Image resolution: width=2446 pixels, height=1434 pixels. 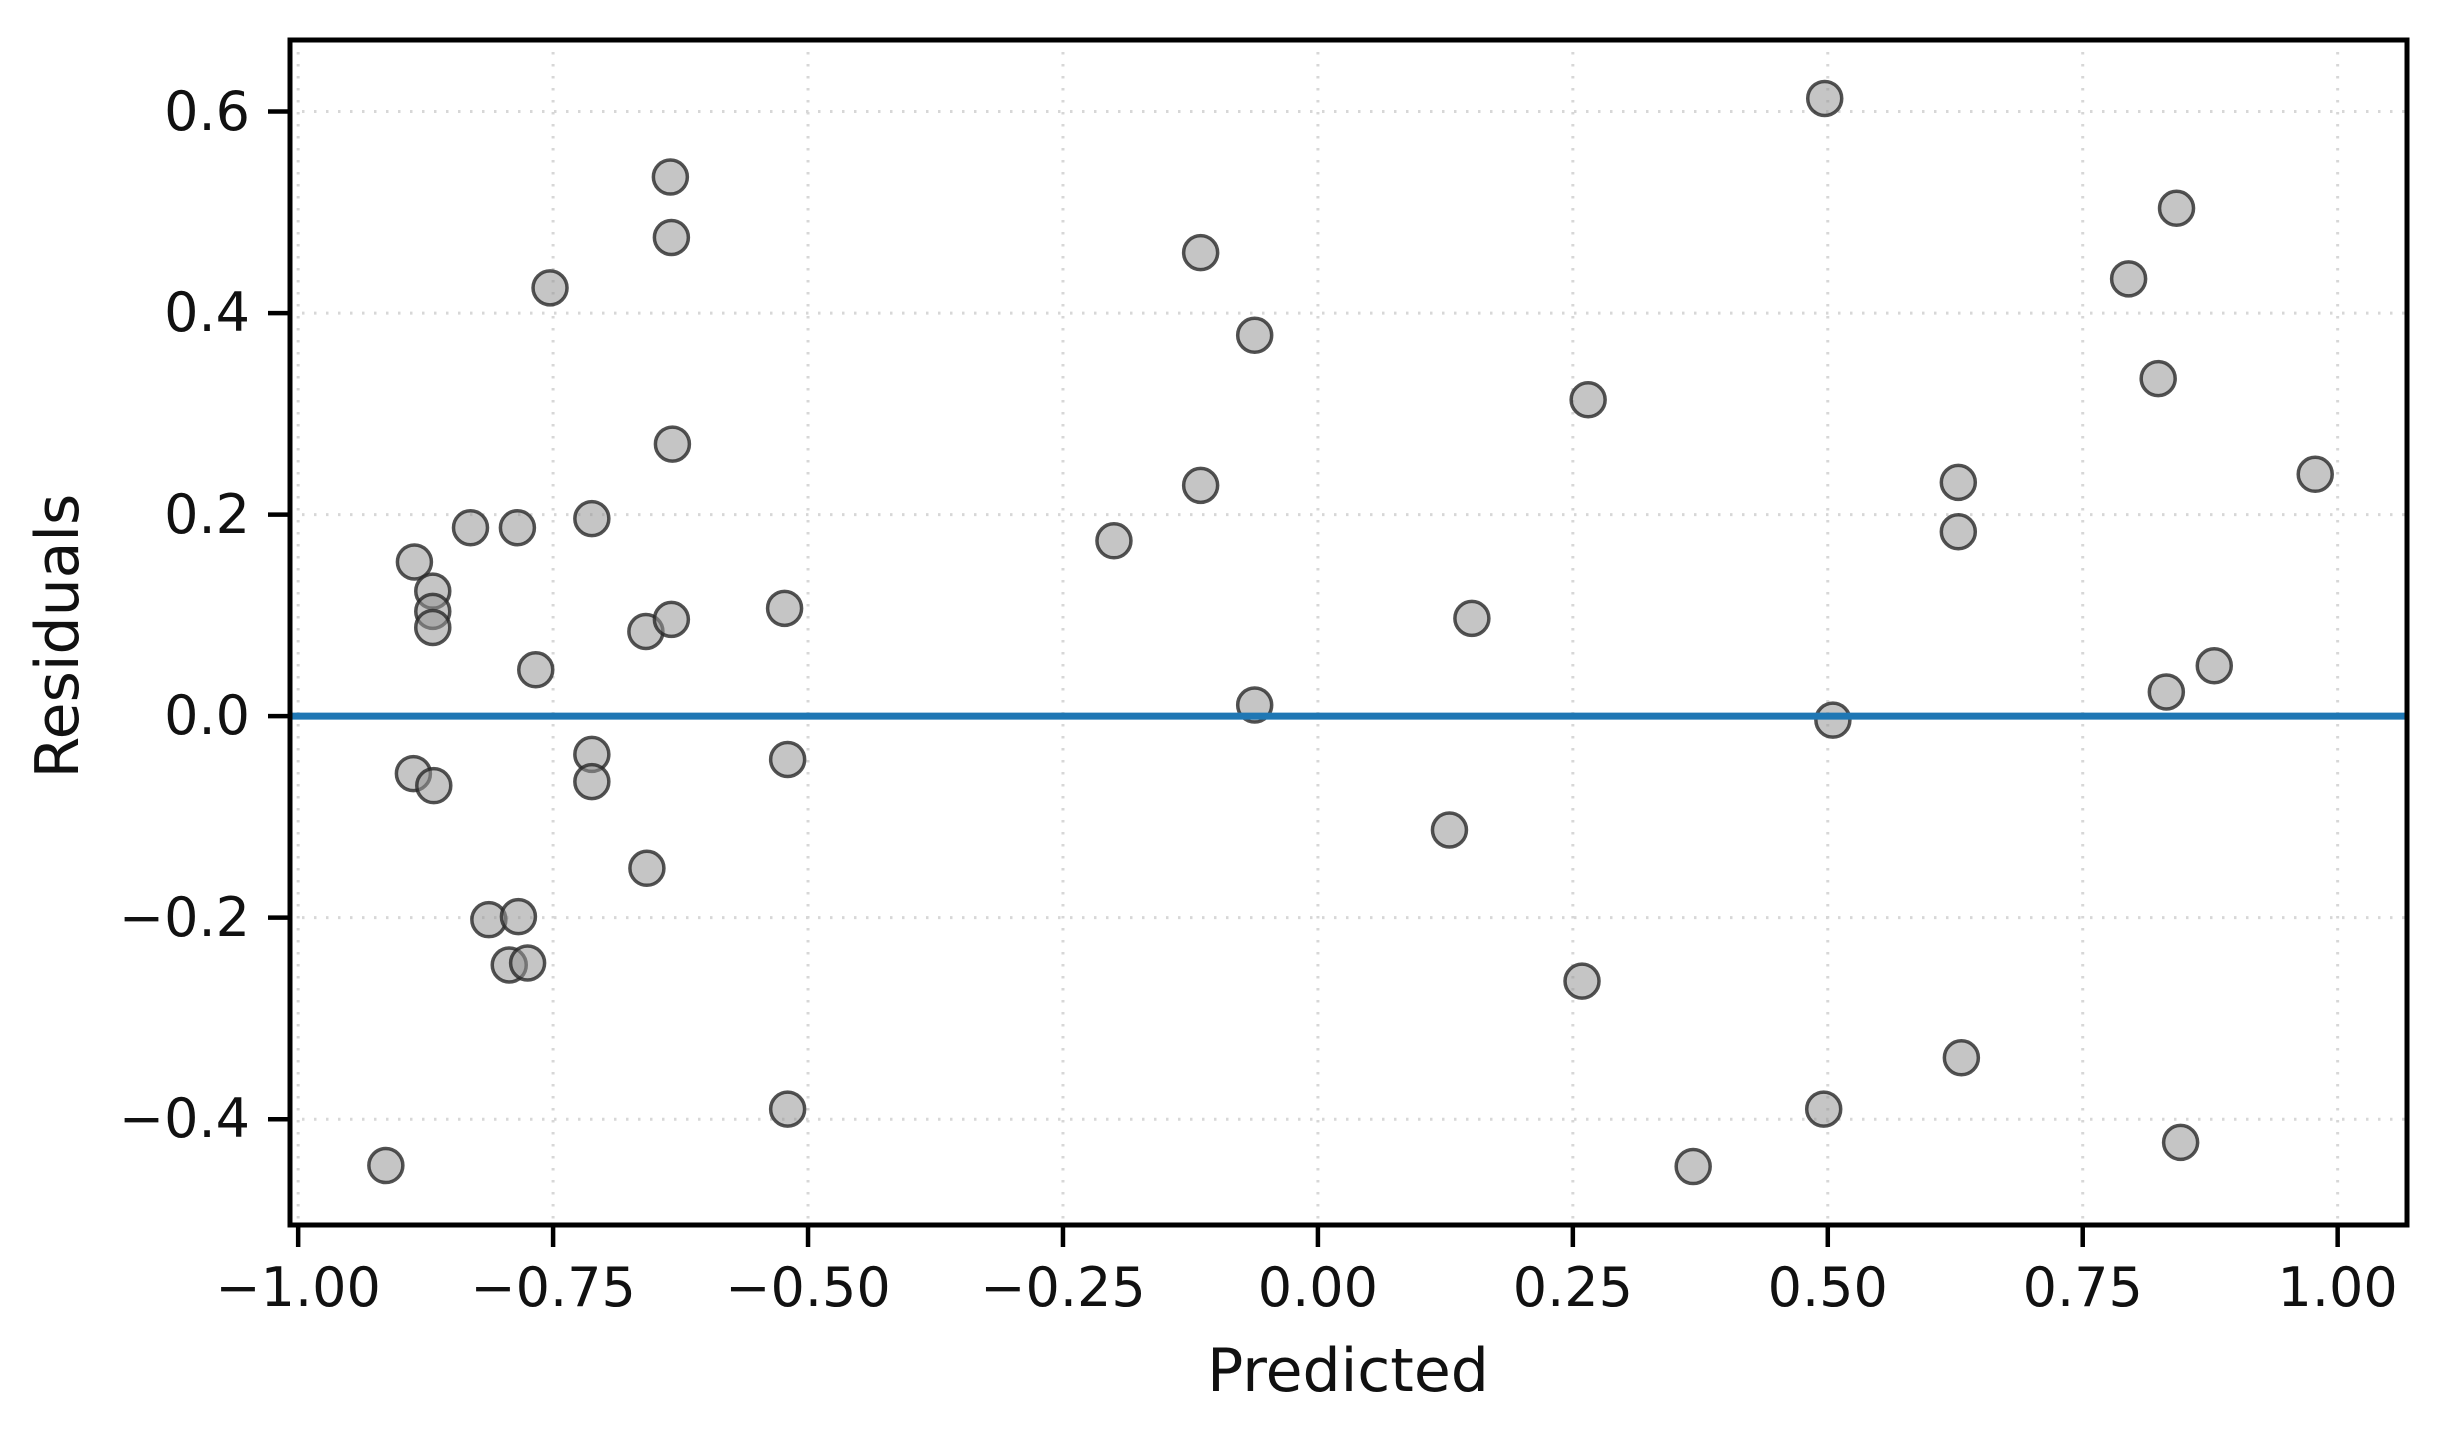 What do you see at coordinates (207, 313) in the screenshot?
I see `y-tick-label: 0.4` at bounding box center [207, 313].